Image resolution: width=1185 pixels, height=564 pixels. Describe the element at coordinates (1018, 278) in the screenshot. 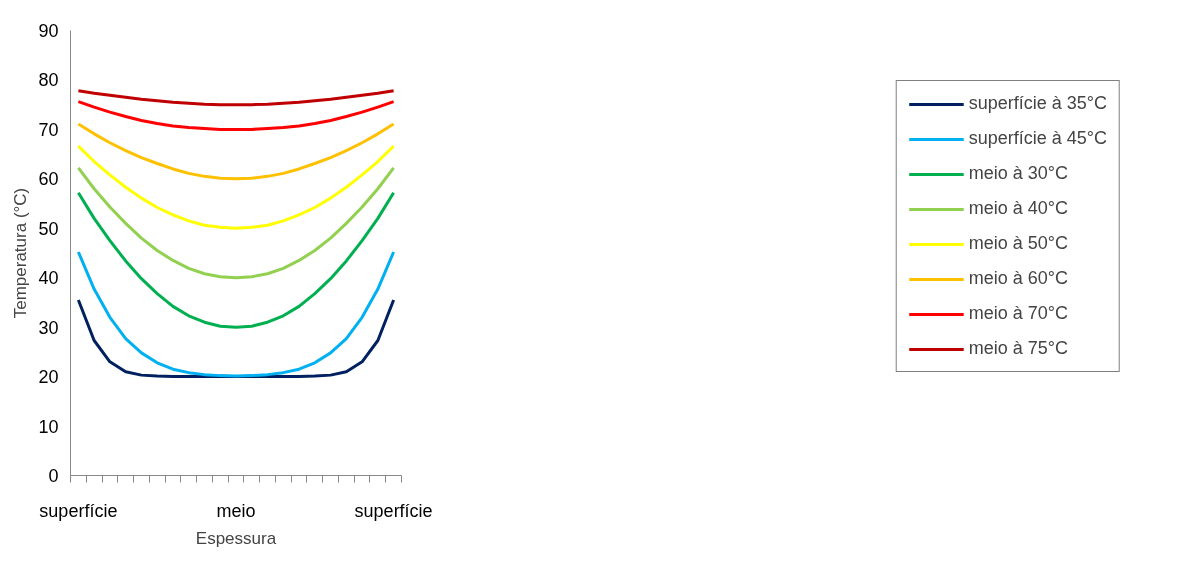

I see `legend-label: meio à 60°C` at that location.